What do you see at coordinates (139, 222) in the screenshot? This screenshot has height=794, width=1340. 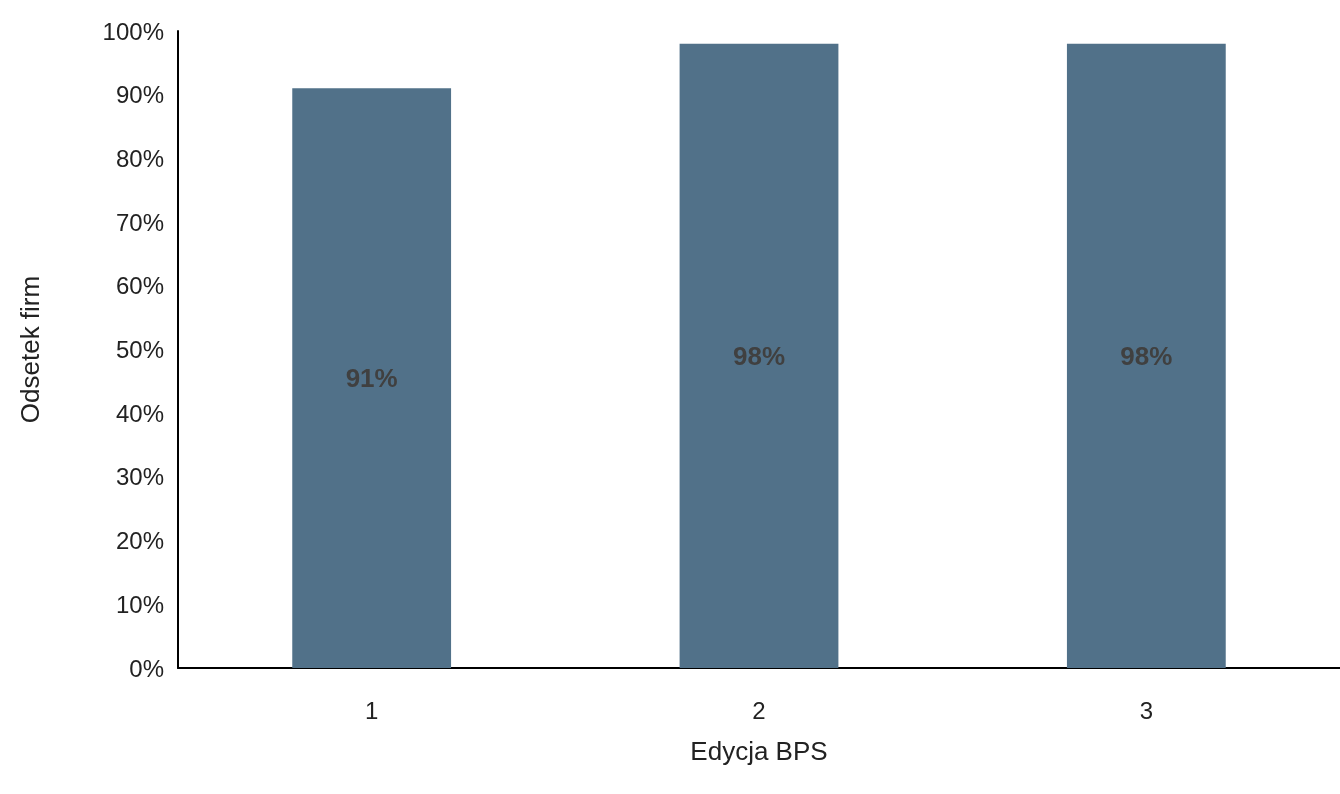 I see `y-tick-label: 70%` at bounding box center [139, 222].